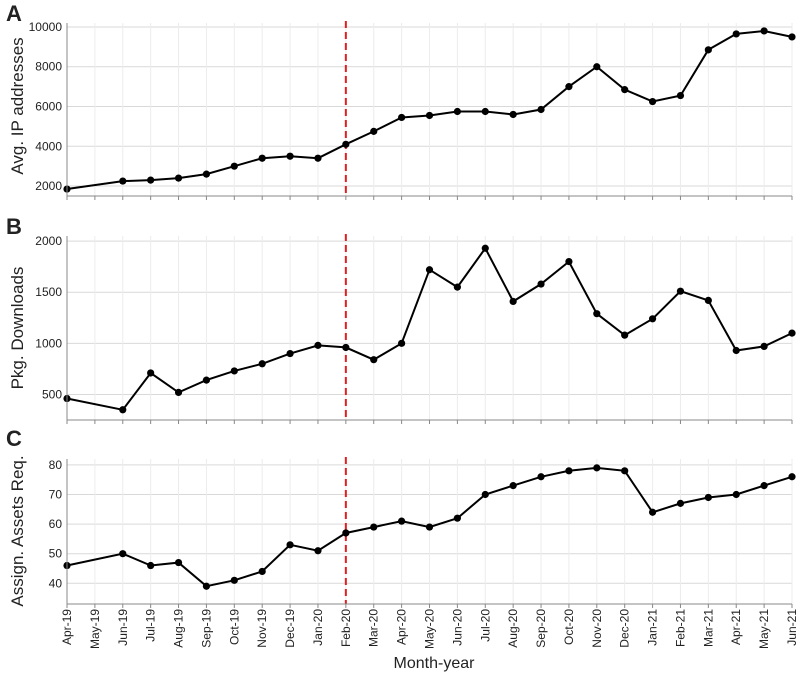 The image size is (803, 688). What do you see at coordinates (48, 107) in the screenshot?
I see `y-tick-label-a: 6000` at bounding box center [48, 107].